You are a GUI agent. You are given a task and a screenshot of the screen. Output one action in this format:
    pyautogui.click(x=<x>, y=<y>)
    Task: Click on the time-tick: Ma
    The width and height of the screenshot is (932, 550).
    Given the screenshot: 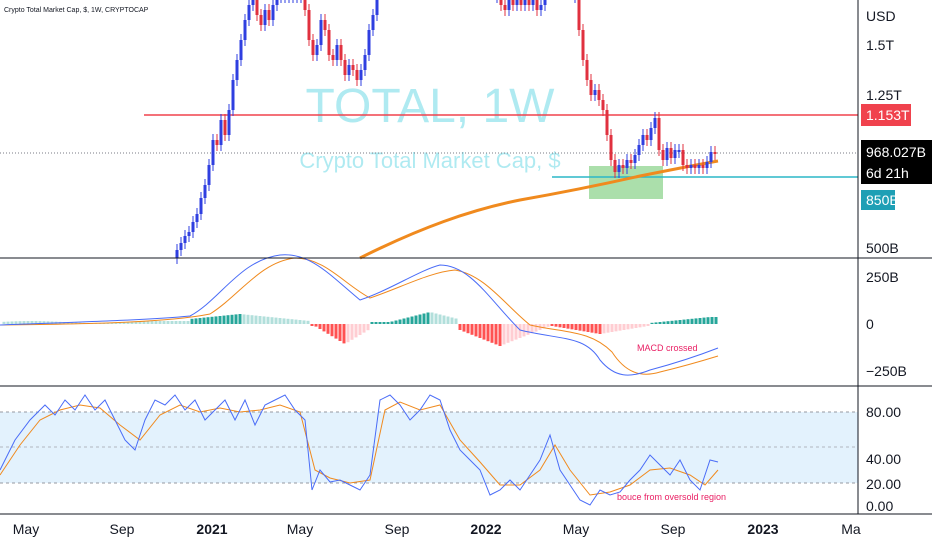 What is the action you would take?
    pyautogui.click(x=851, y=529)
    